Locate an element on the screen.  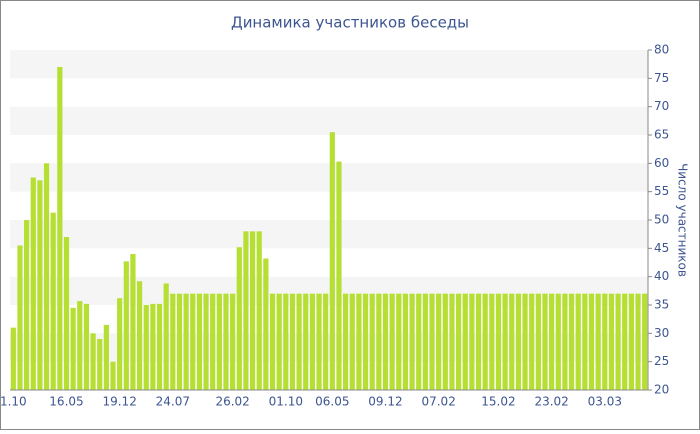
y-tick-label: 70 is located at coordinates (661, 106).